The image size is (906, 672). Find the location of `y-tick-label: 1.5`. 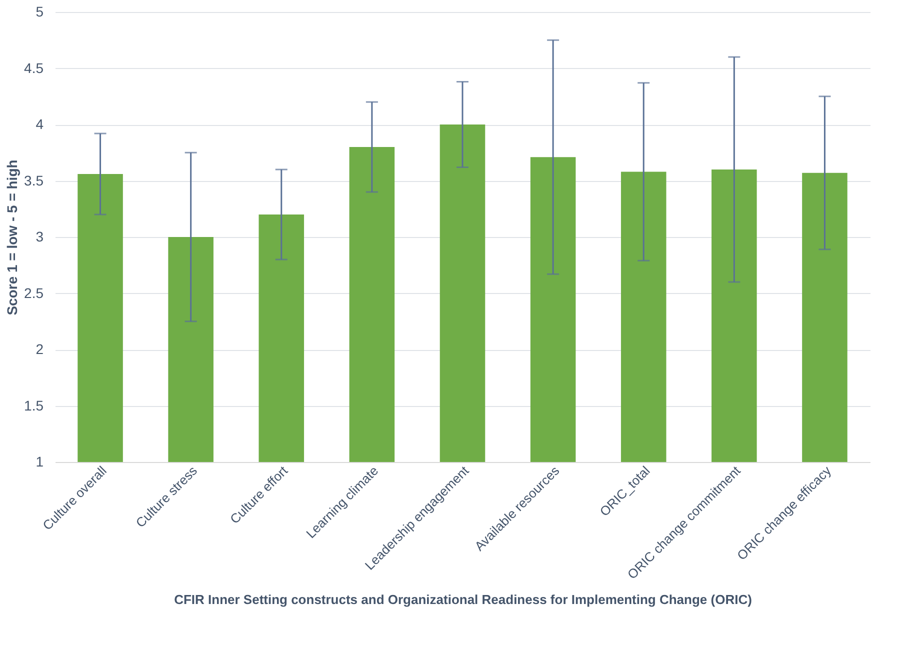

y-tick-label: 1.5 is located at coordinates (34, 405).